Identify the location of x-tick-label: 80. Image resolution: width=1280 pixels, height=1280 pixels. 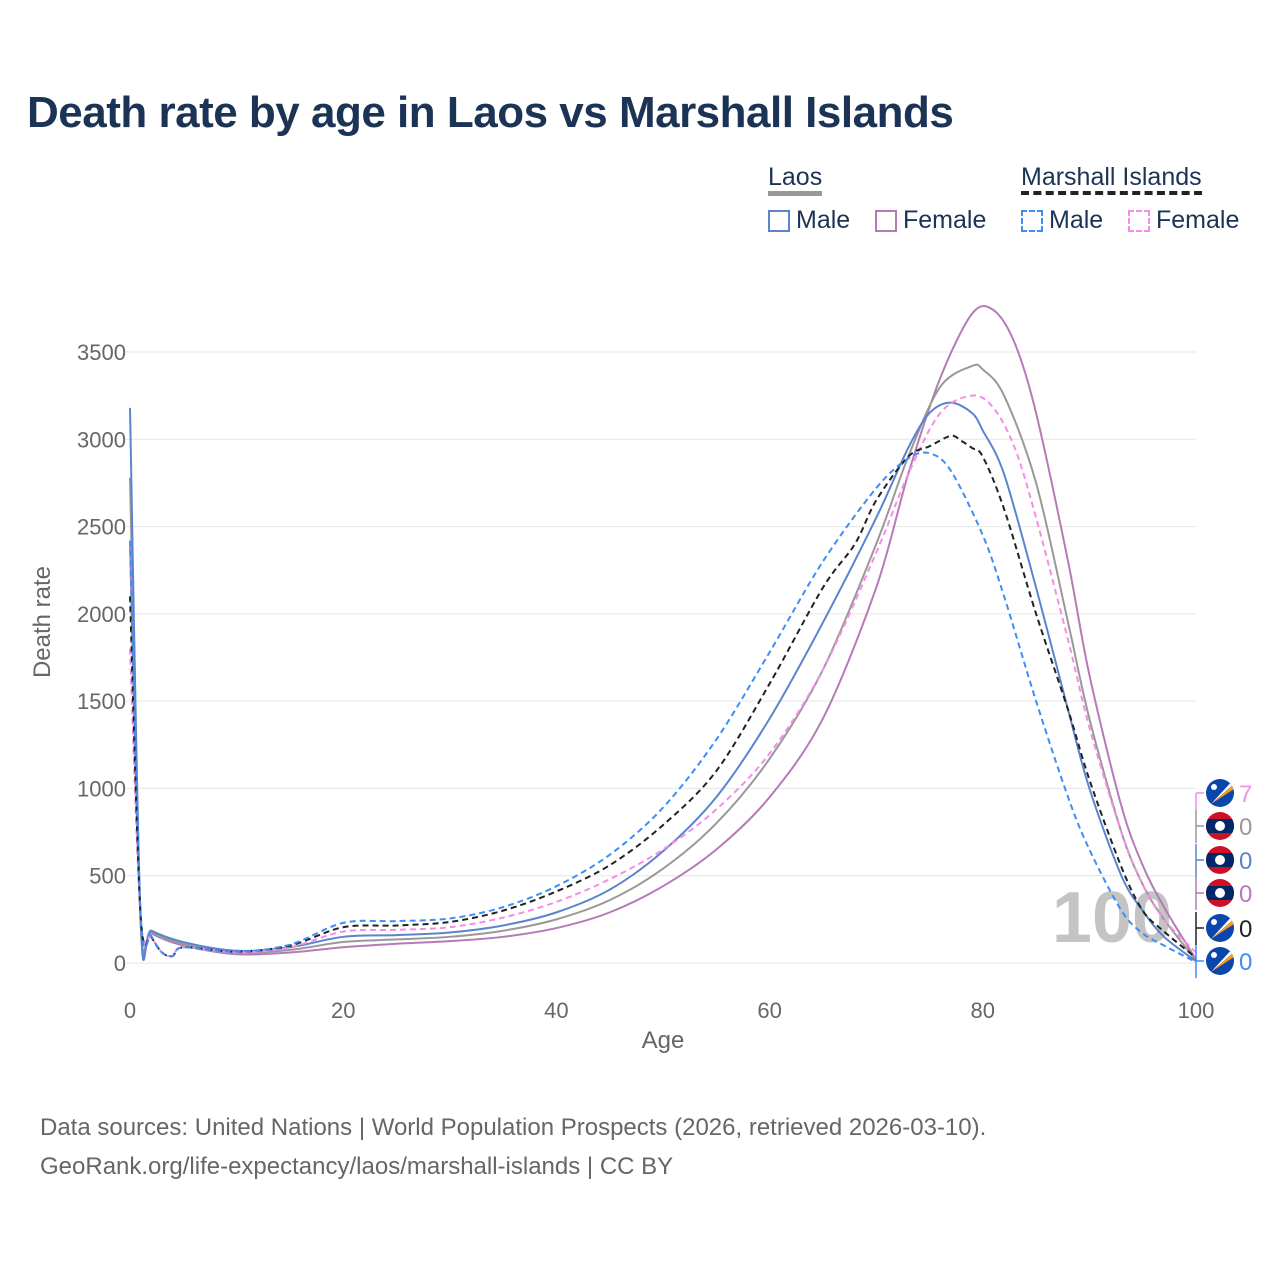
(983, 1010).